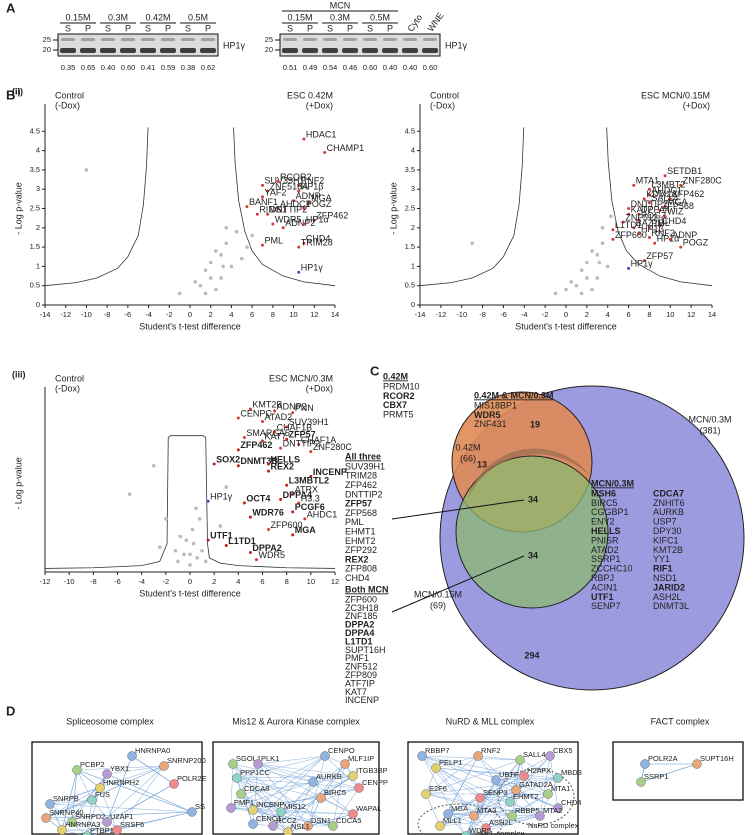 This screenshot has width=756, height=835. I want to click on group-label: 0.5M, so click(198, 17).